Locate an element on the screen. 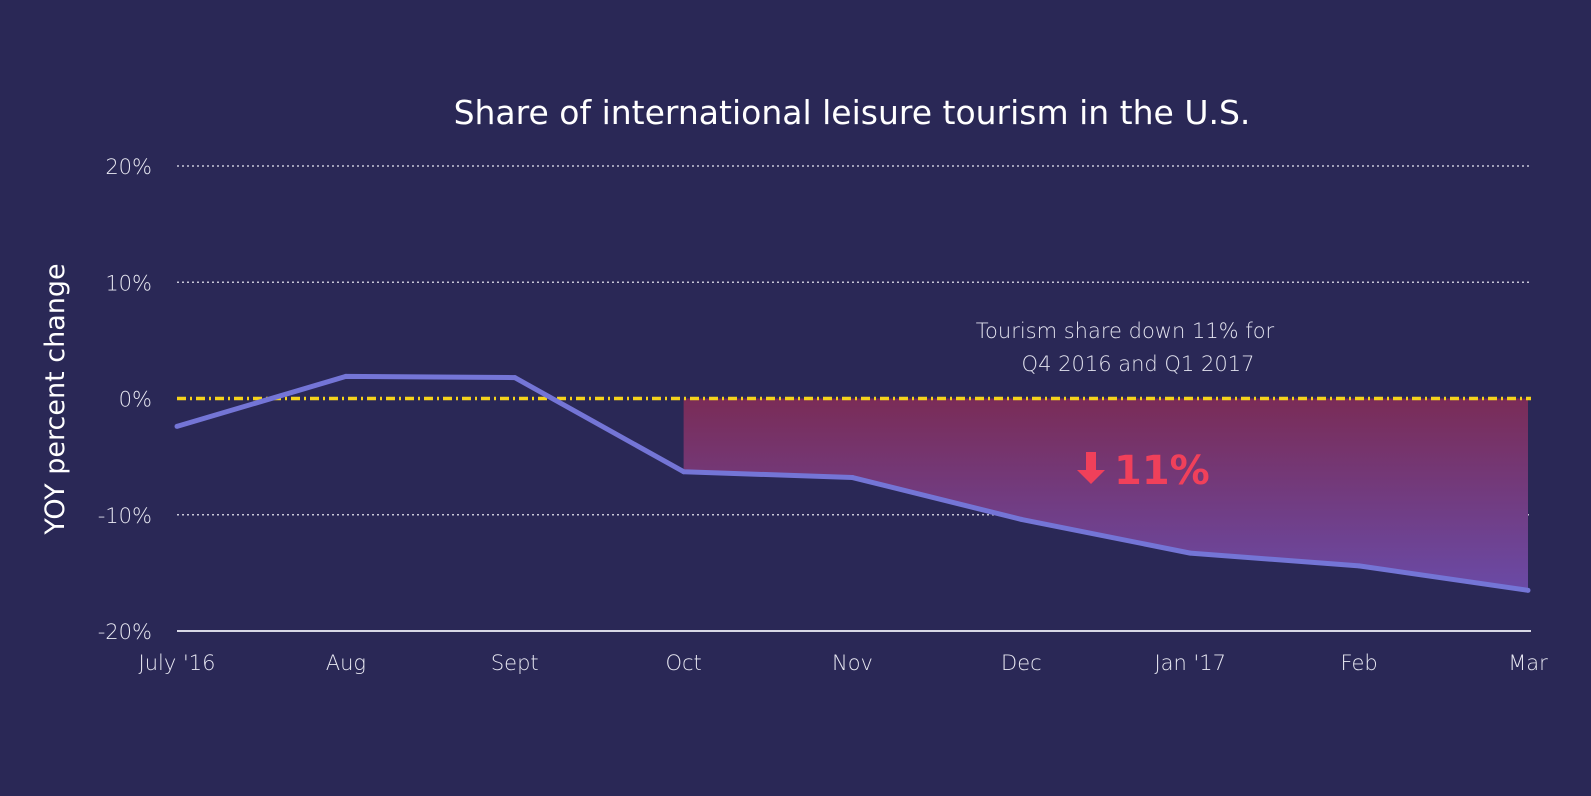  x-tick-label: Jan '17 is located at coordinates (1190, 663).